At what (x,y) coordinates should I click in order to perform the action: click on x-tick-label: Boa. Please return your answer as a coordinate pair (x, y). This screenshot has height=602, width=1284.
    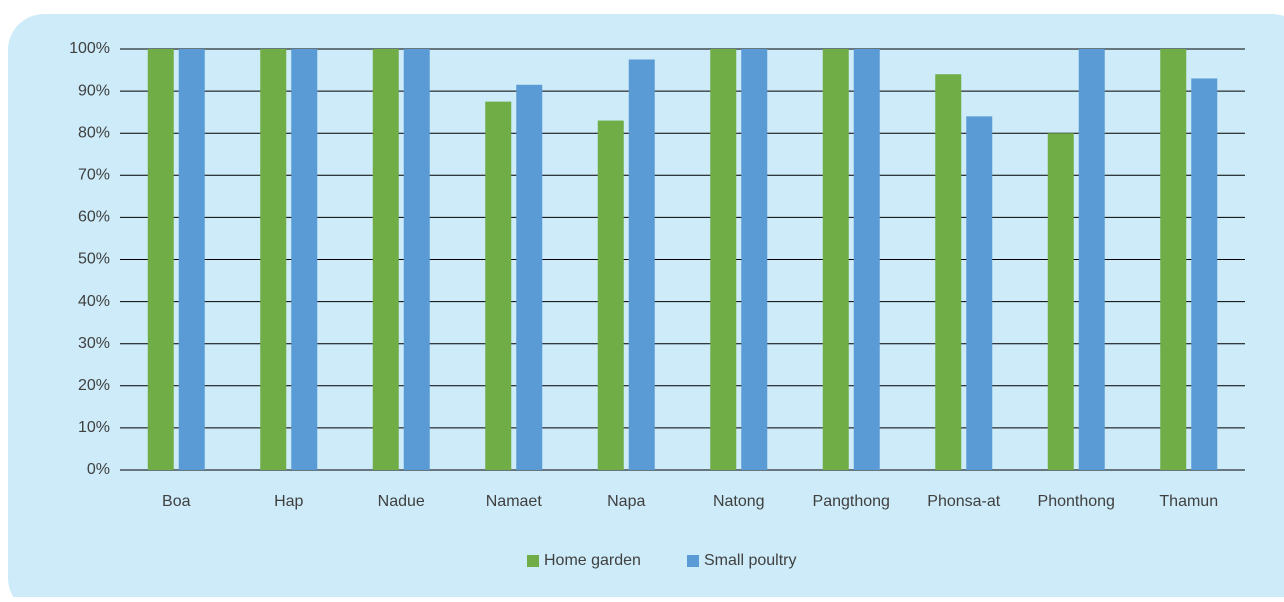
    Looking at the image, I should click on (176, 501).